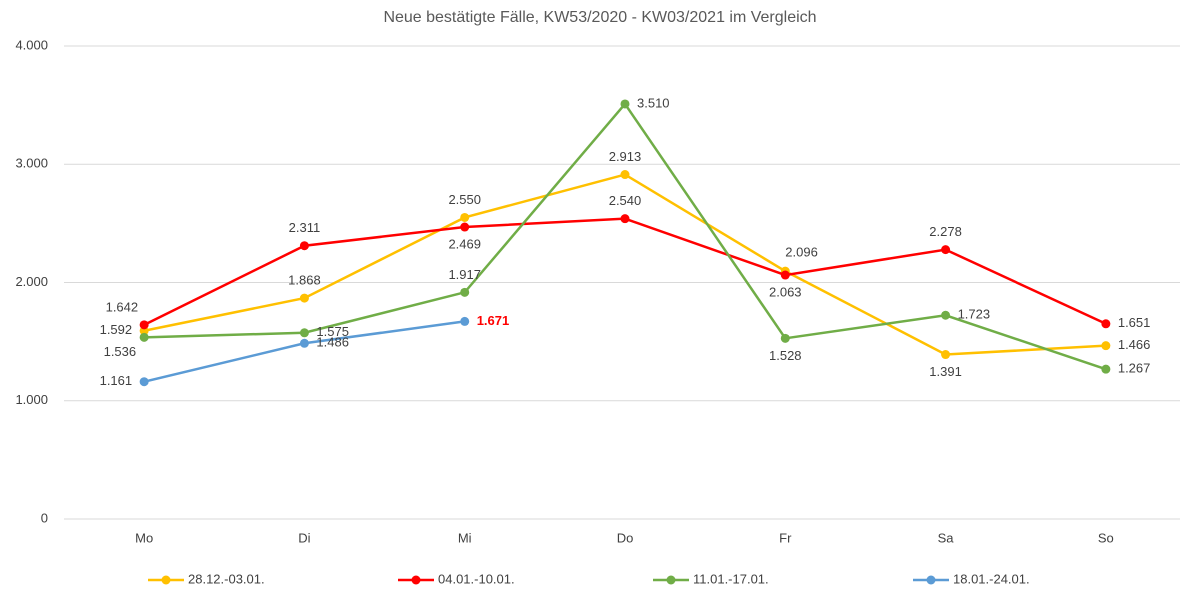  What do you see at coordinates (116, 380) in the screenshot?
I see `data-label: 1.161` at bounding box center [116, 380].